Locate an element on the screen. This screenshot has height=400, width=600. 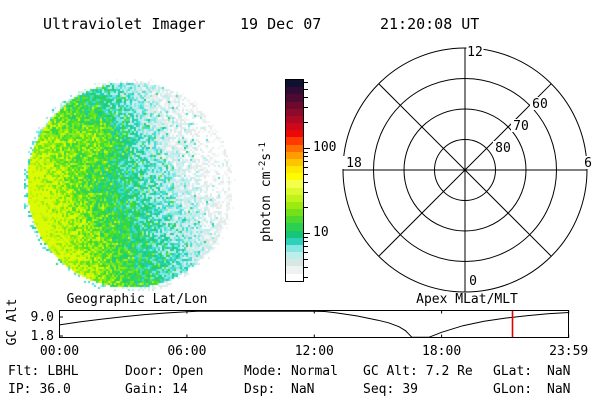
status-door: Door: Open is located at coordinates (164, 371).